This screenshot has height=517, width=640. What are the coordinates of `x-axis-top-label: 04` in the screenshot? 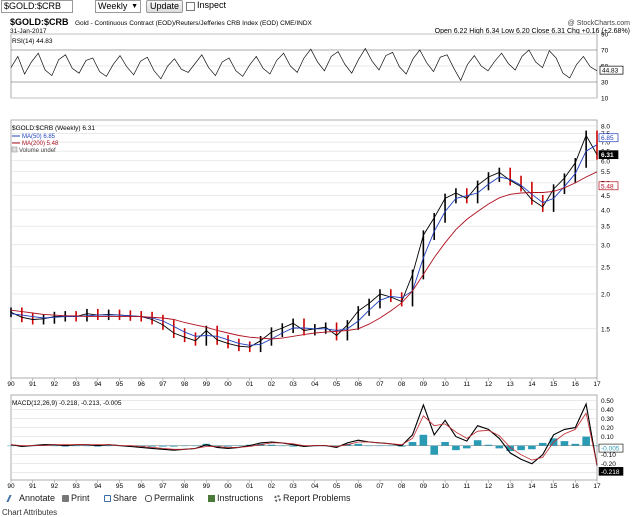 It's located at (315, 384).